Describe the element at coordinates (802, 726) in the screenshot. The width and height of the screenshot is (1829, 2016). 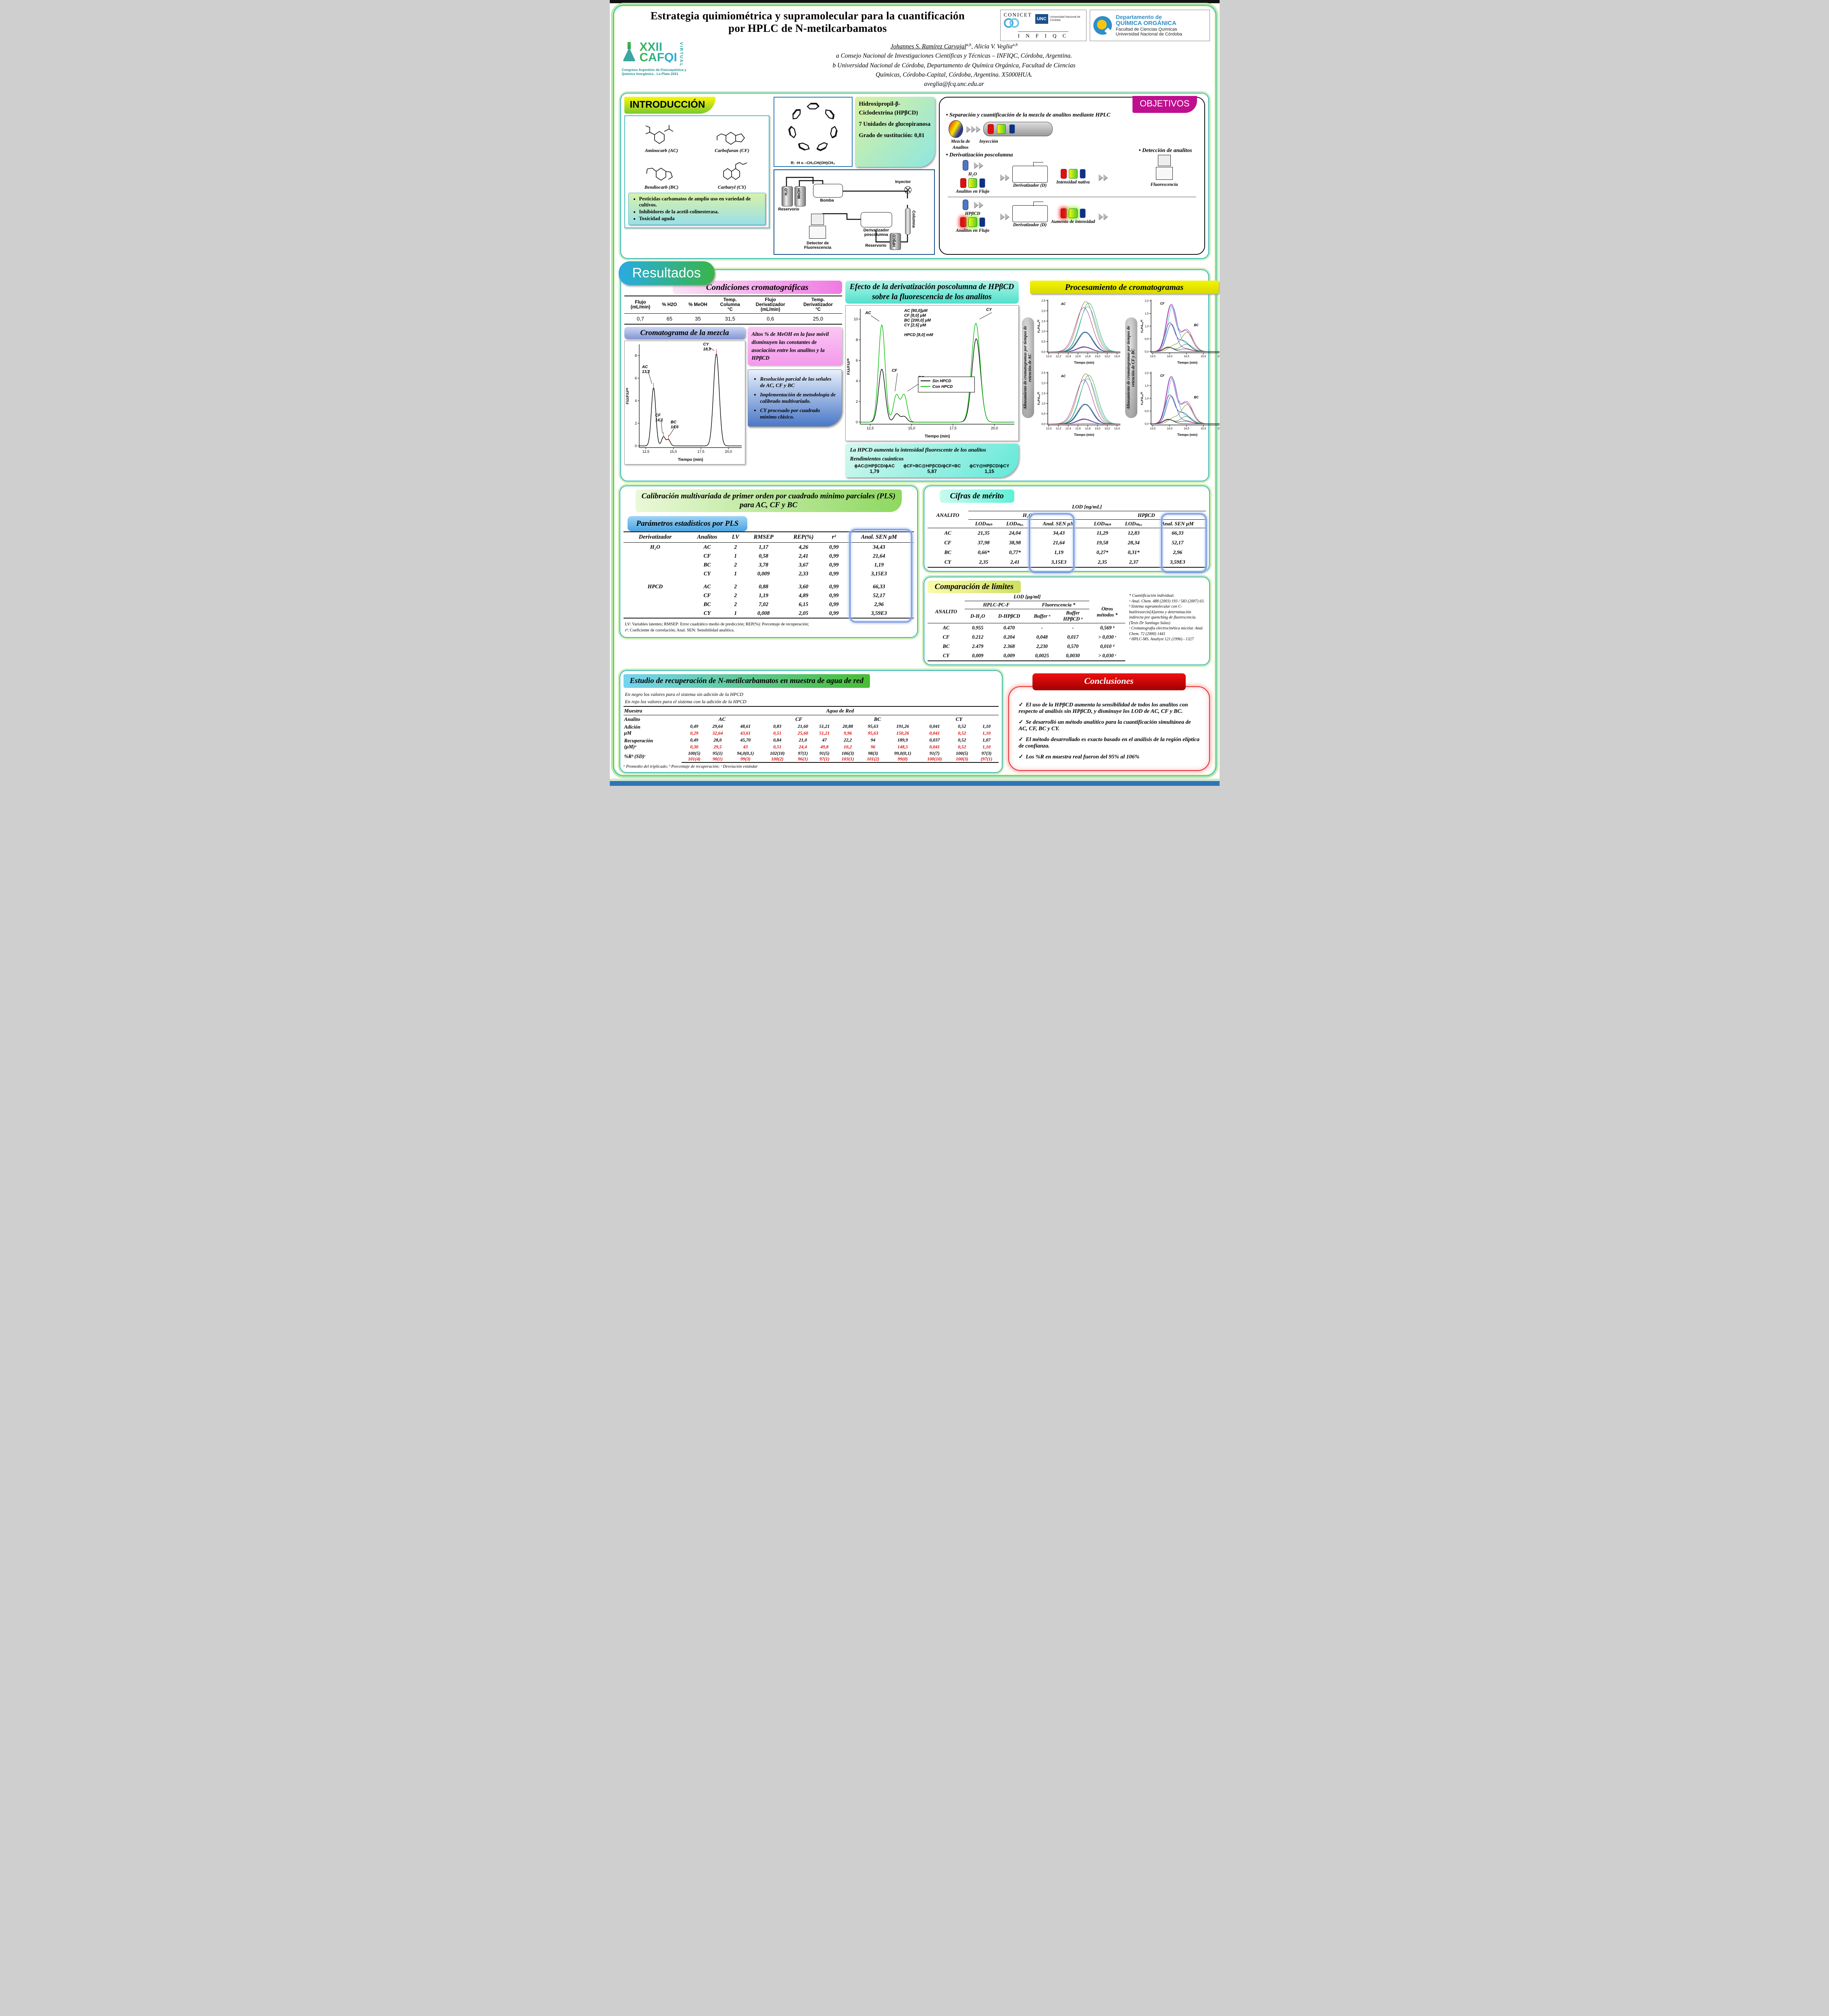
I see `rec-val-black: 21,60` at that location.